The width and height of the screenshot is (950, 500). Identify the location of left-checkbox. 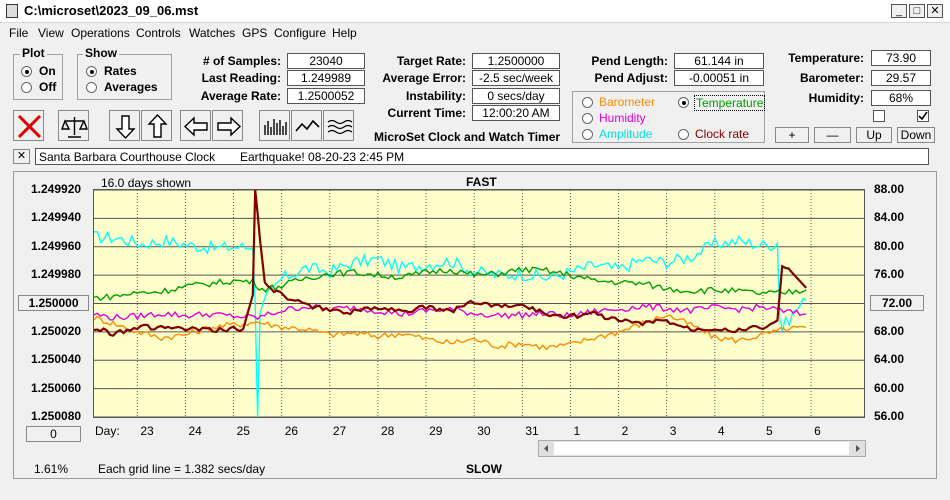
(879, 116).